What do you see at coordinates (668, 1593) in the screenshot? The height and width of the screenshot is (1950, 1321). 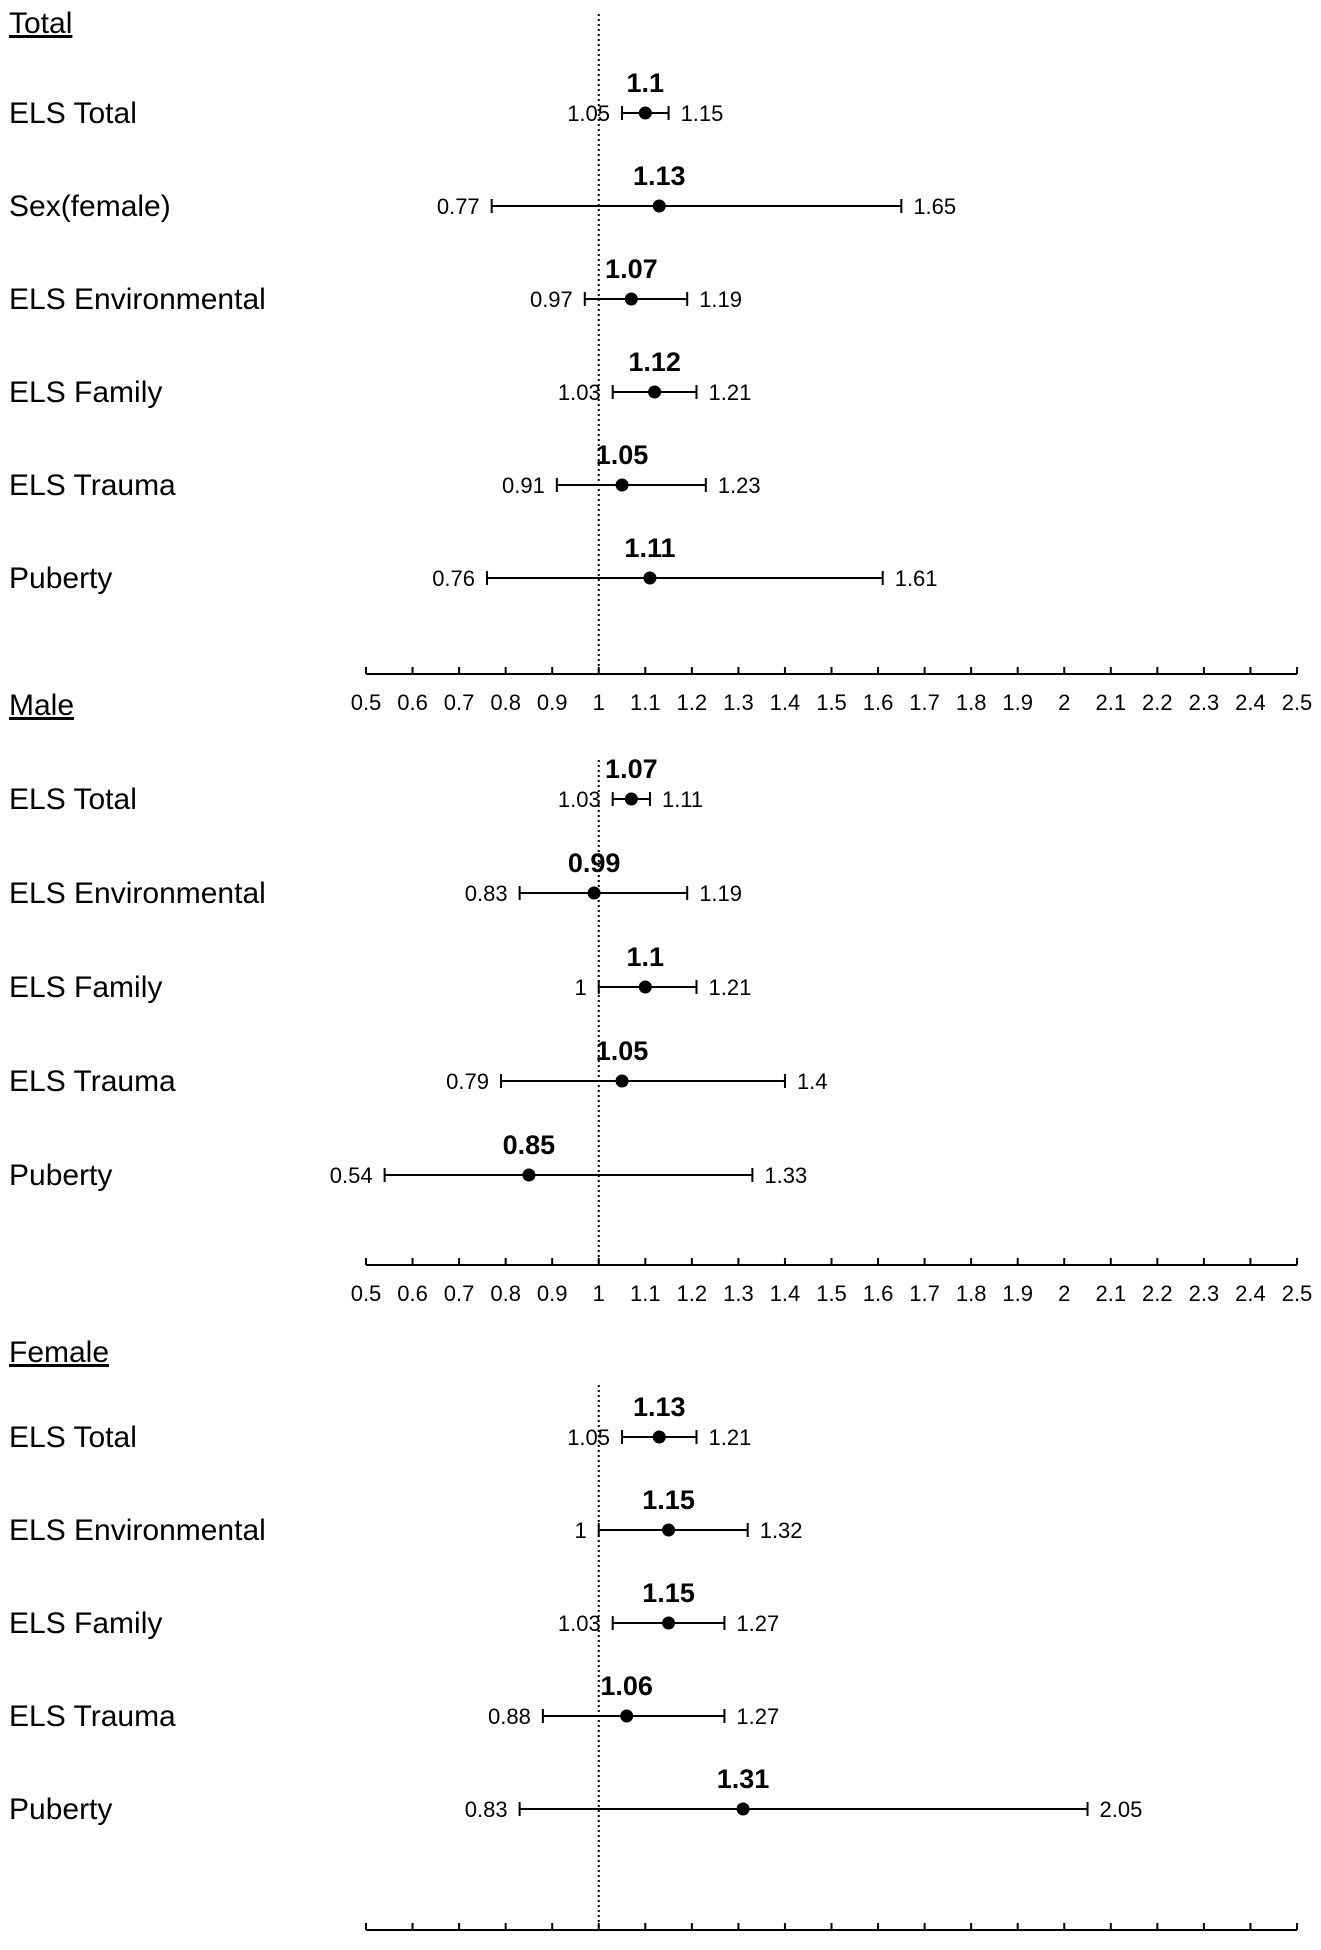 I see `estimate-label: 1.15` at bounding box center [668, 1593].